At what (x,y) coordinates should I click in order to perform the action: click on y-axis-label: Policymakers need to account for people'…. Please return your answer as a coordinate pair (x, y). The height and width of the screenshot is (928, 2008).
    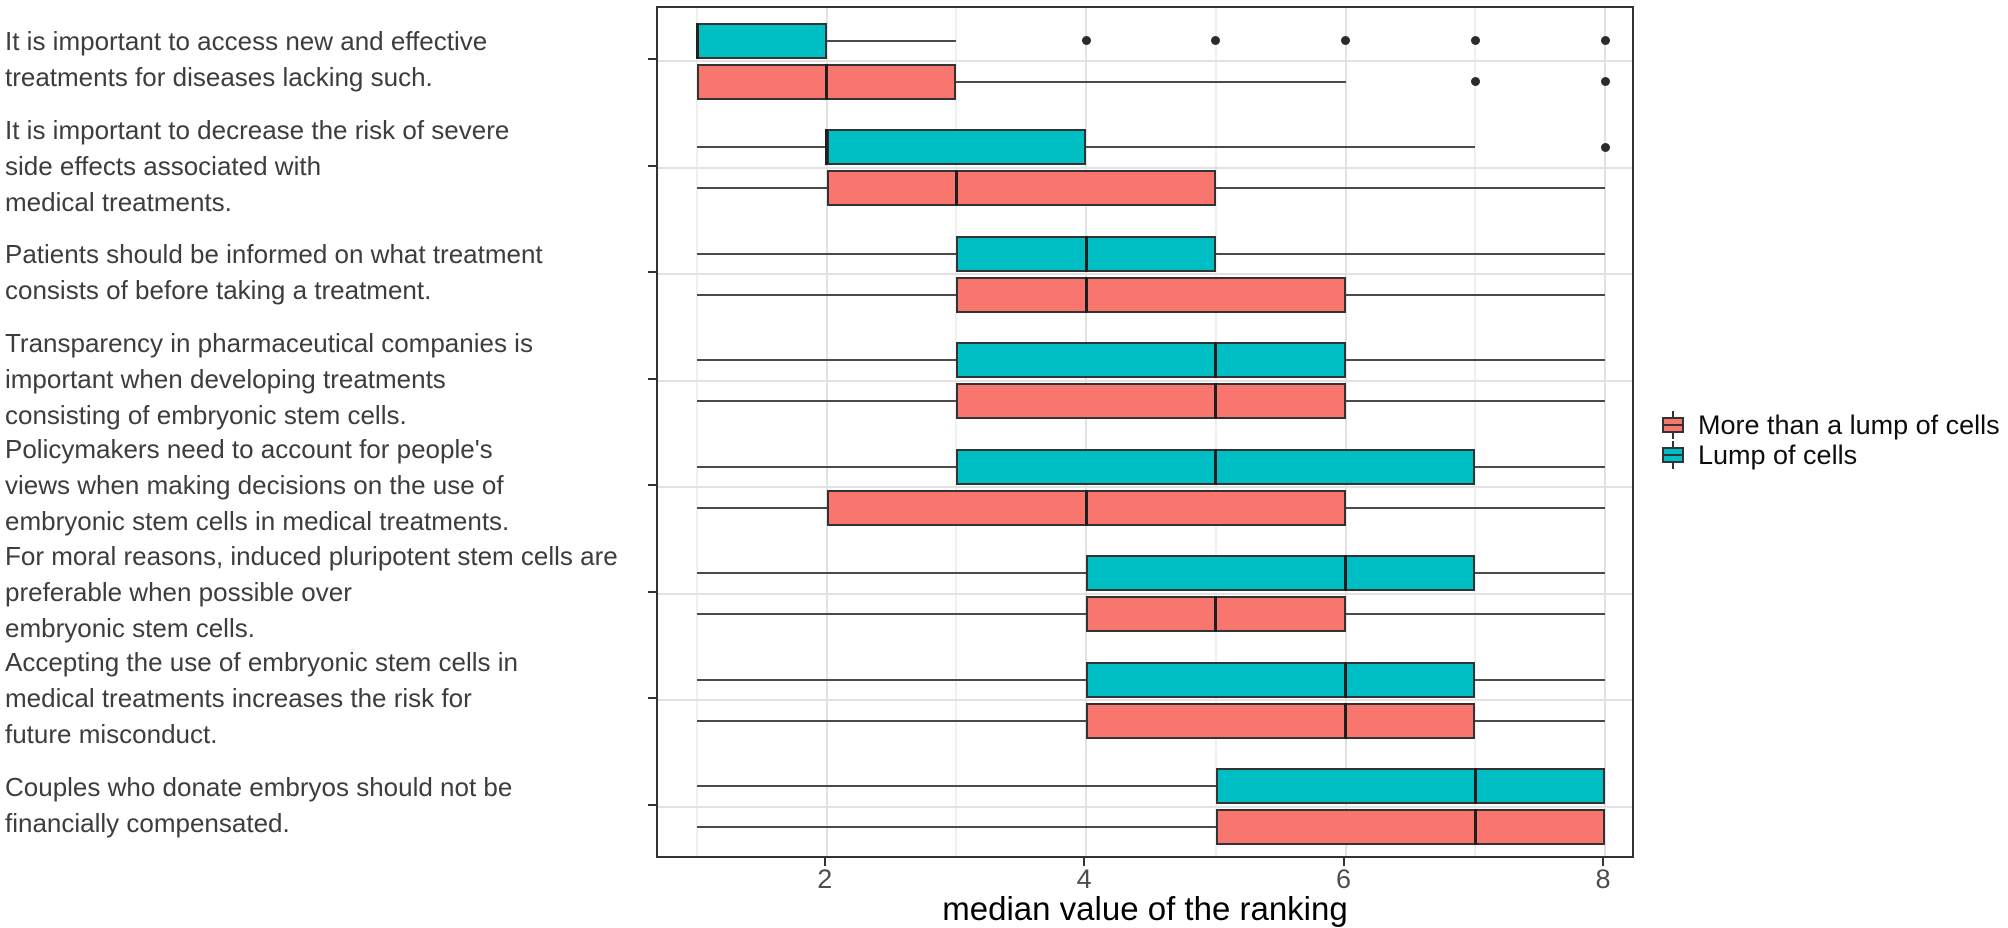
    Looking at the image, I should click on (257, 485).